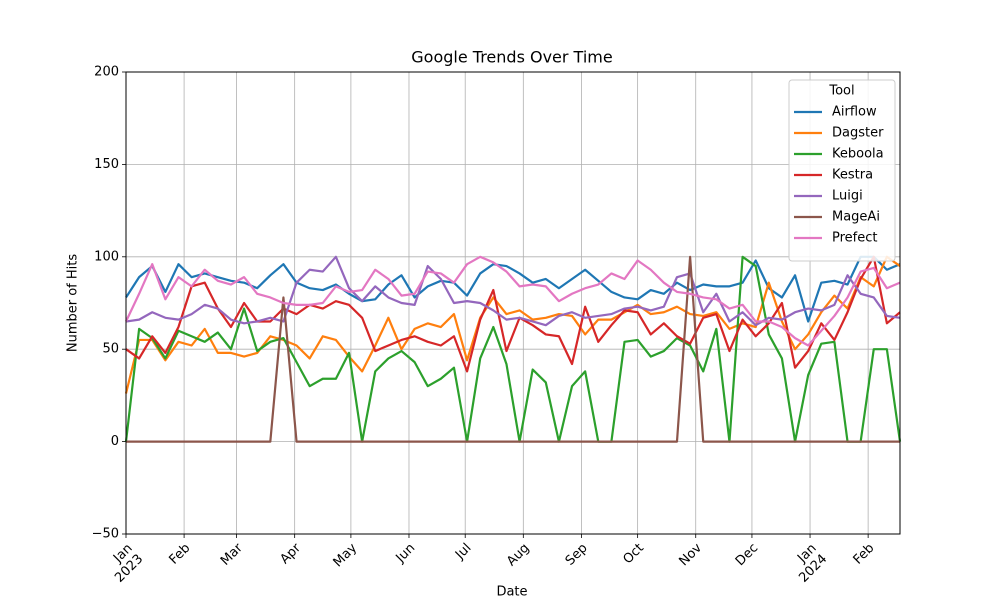 The height and width of the screenshot is (600, 1000). What do you see at coordinates (854, 112) in the screenshot?
I see `legend-label: Airflow` at bounding box center [854, 112].